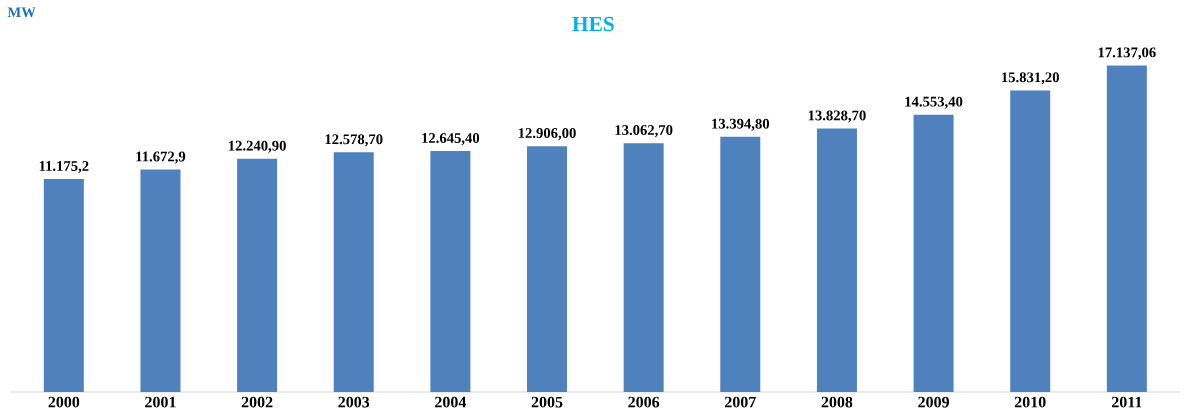 The width and height of the screenshot is (1189, 408). What do you see at coordinates (593, 24) in the screenshot?
I see `chart-title: HES` at bounding box center [593, 24].